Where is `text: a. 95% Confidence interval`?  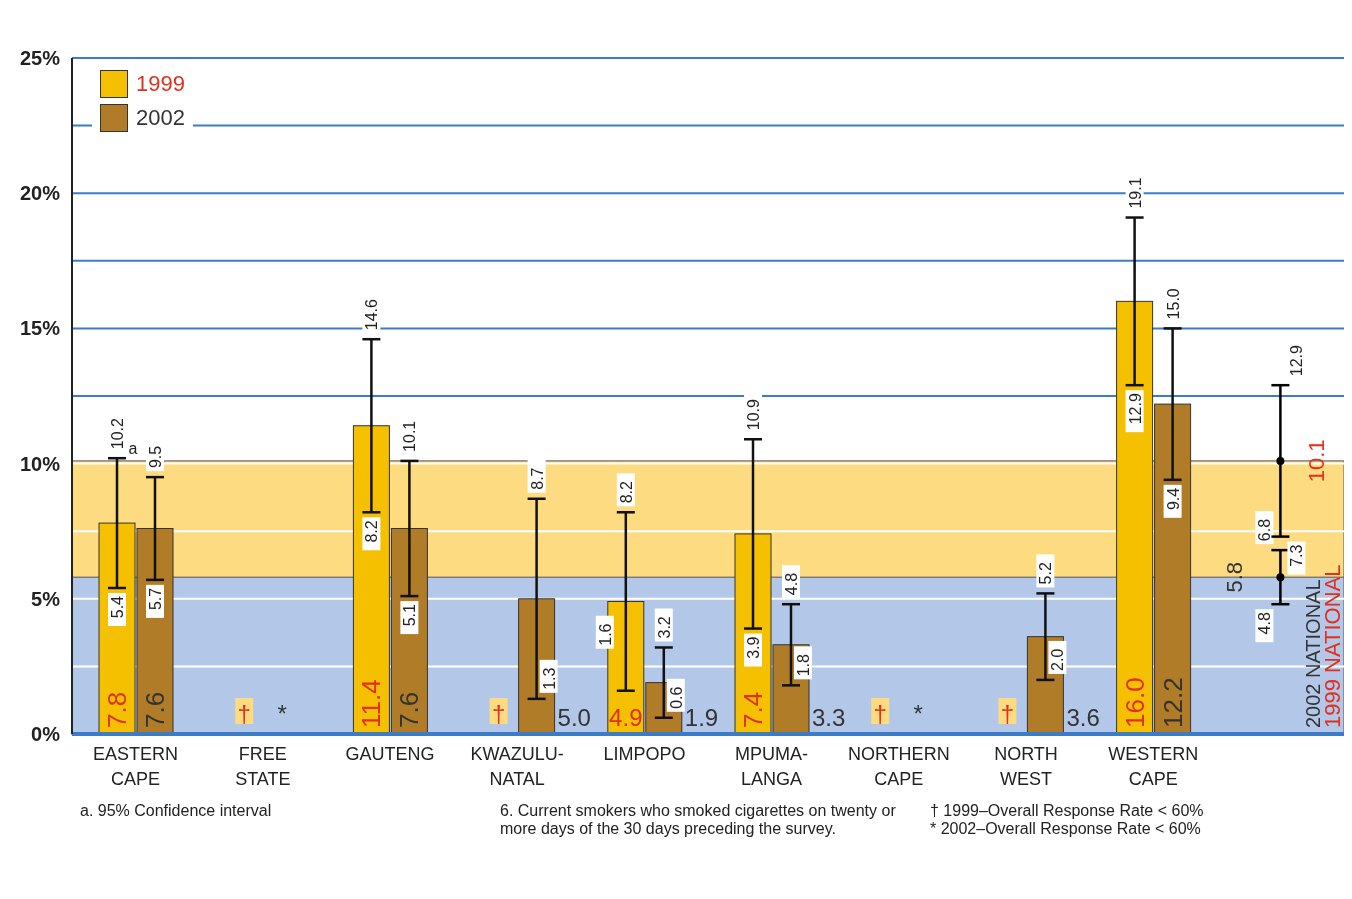
text: a. 95% Confidence interval is located at coordinates (176, 811).